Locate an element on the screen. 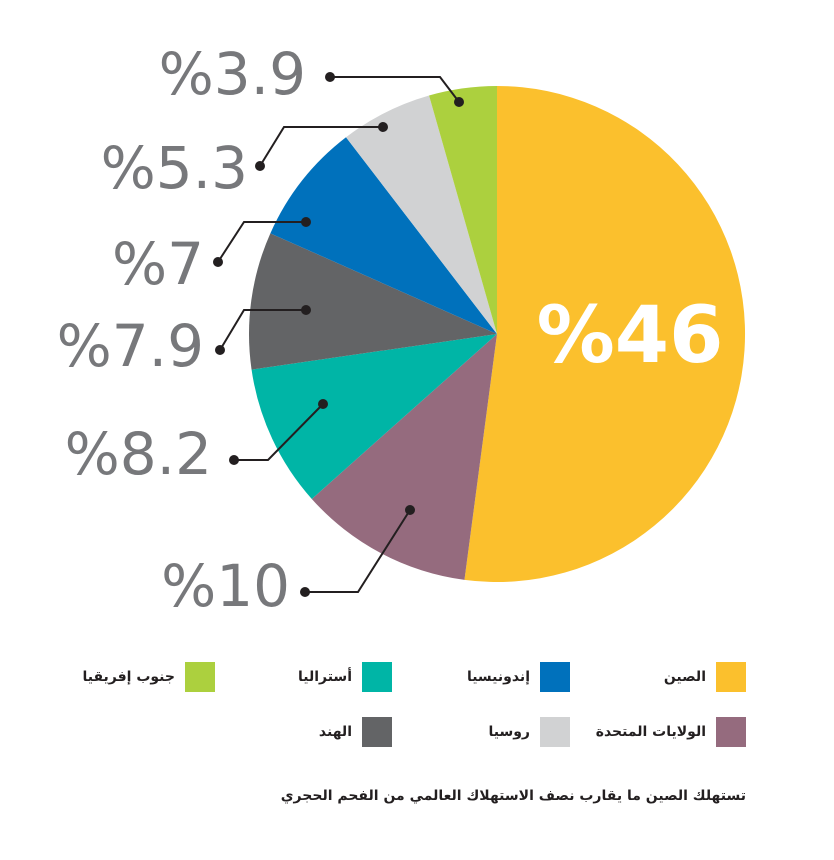  legend-item: الولايات المتحدة is located at coordinates (671, 732).